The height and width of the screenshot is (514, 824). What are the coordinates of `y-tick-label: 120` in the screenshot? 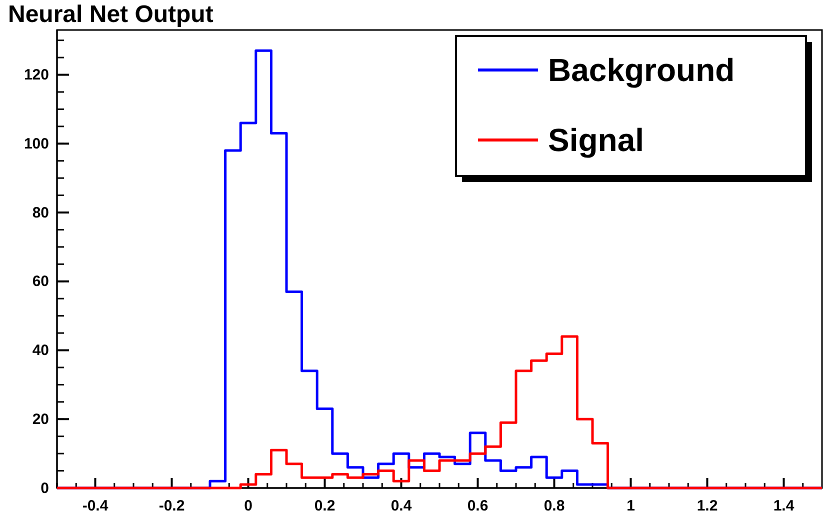 It's located at (36, 75).